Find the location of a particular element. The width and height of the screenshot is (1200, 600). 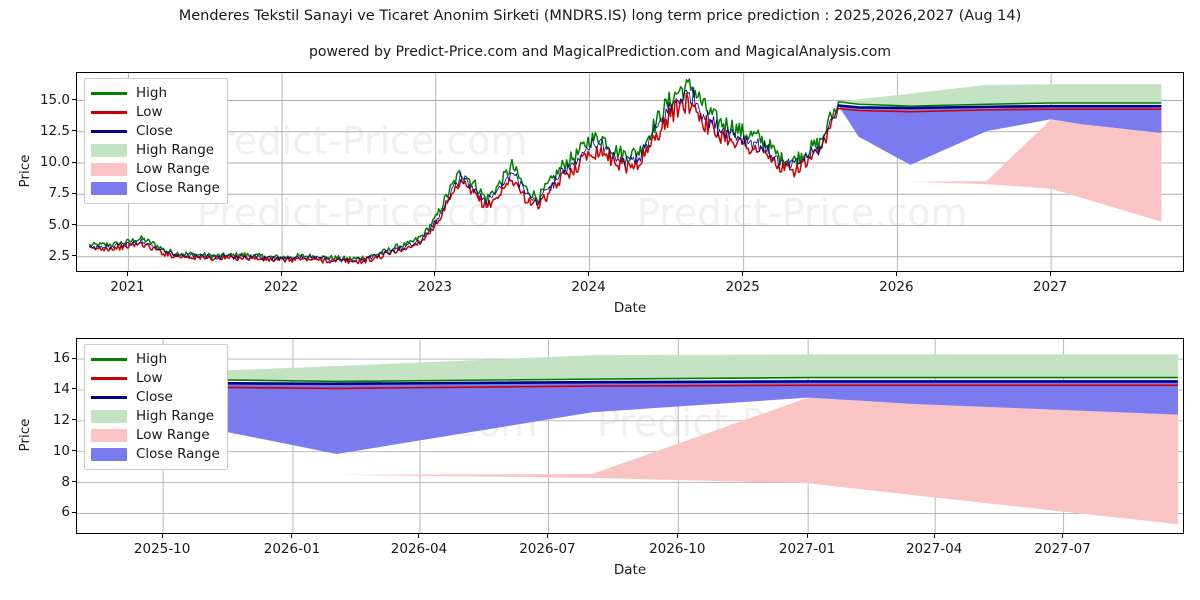

y-tick-label: 12.5 is located at coordinates (54, 130).